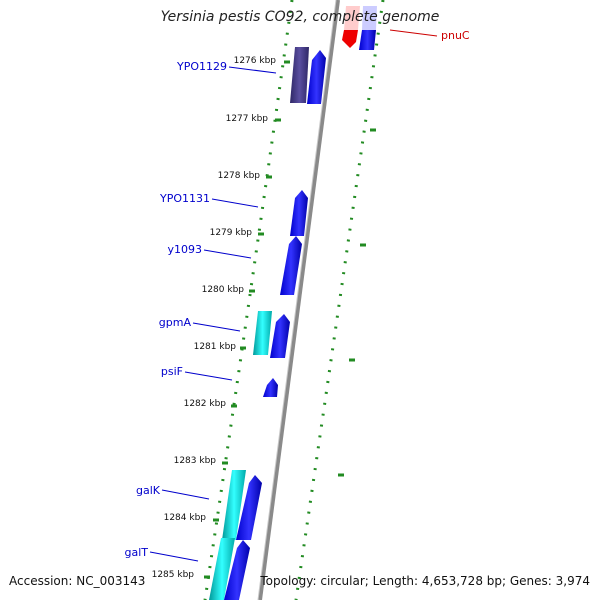 The image size is (600, 600). What do you see at coordinates (185, 518) in the screenshot?
I see `scale-label: 1284 kbp` at bounding box center [185, 518].